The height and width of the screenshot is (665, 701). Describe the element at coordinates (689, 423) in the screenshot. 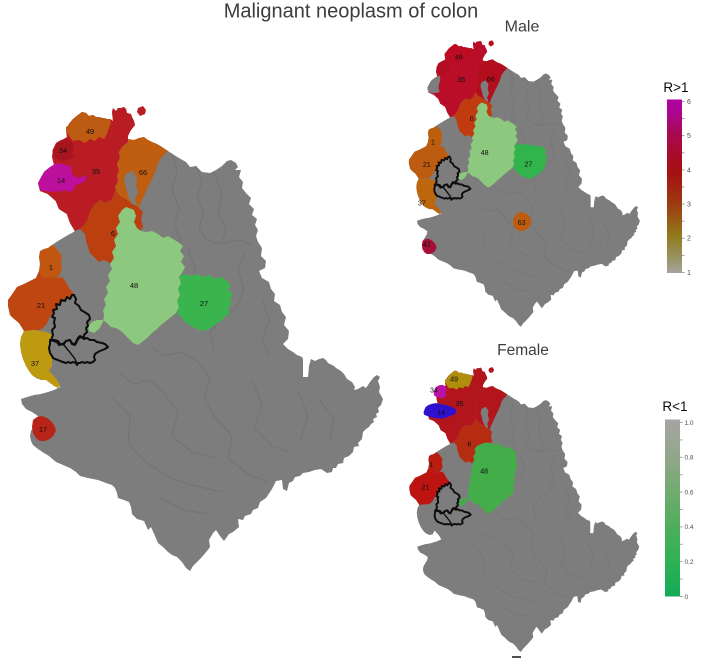

I see `svg-text: 1.0` at that location.